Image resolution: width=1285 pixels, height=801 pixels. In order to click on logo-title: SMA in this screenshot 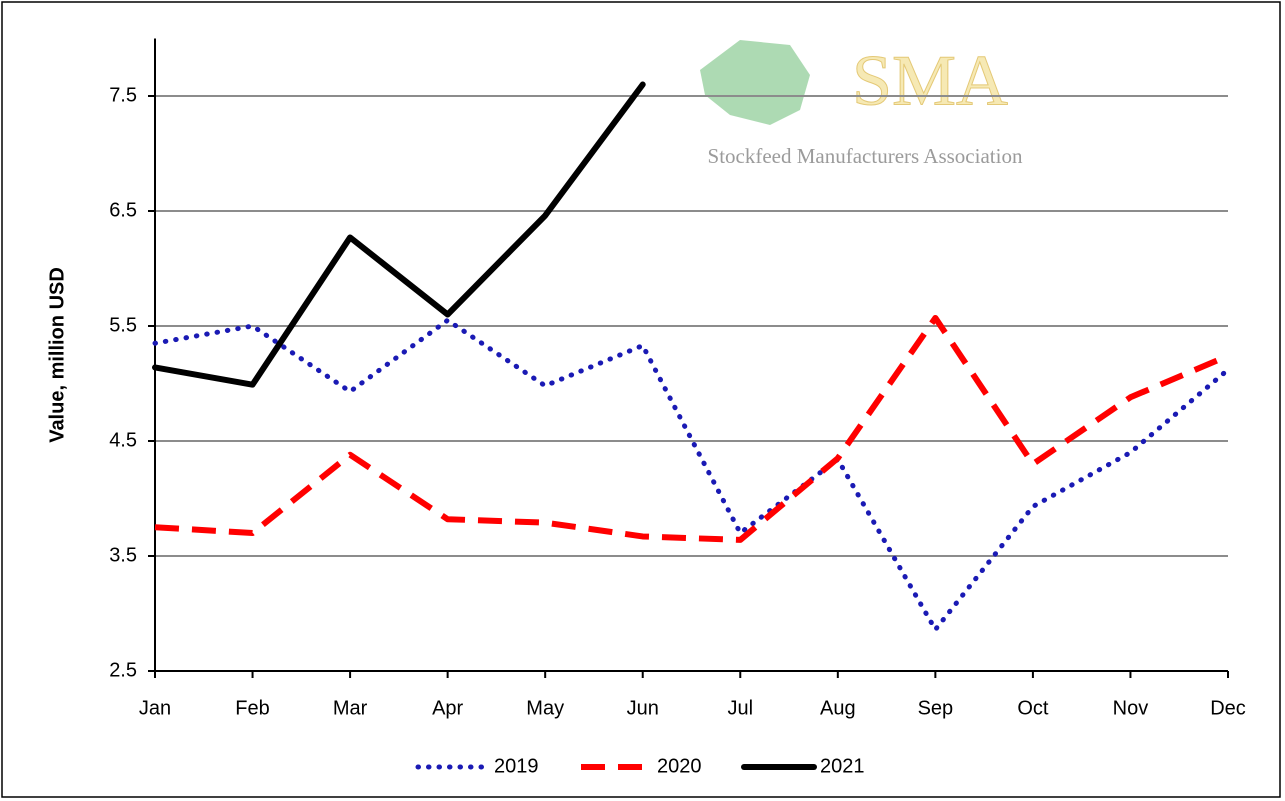, I will do `click(930, 81)`.